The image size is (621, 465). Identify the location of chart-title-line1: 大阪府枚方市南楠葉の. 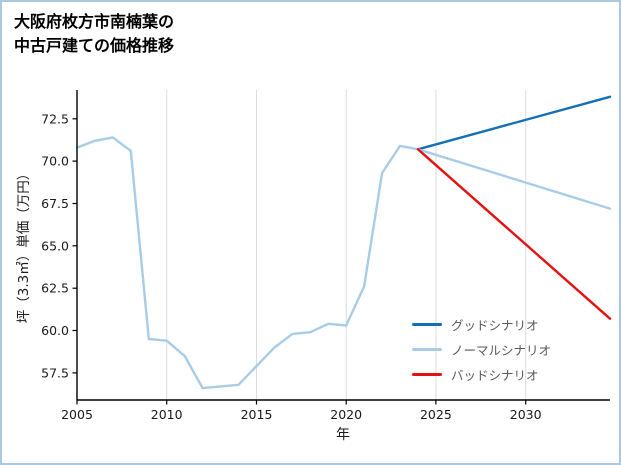
(94, 21).